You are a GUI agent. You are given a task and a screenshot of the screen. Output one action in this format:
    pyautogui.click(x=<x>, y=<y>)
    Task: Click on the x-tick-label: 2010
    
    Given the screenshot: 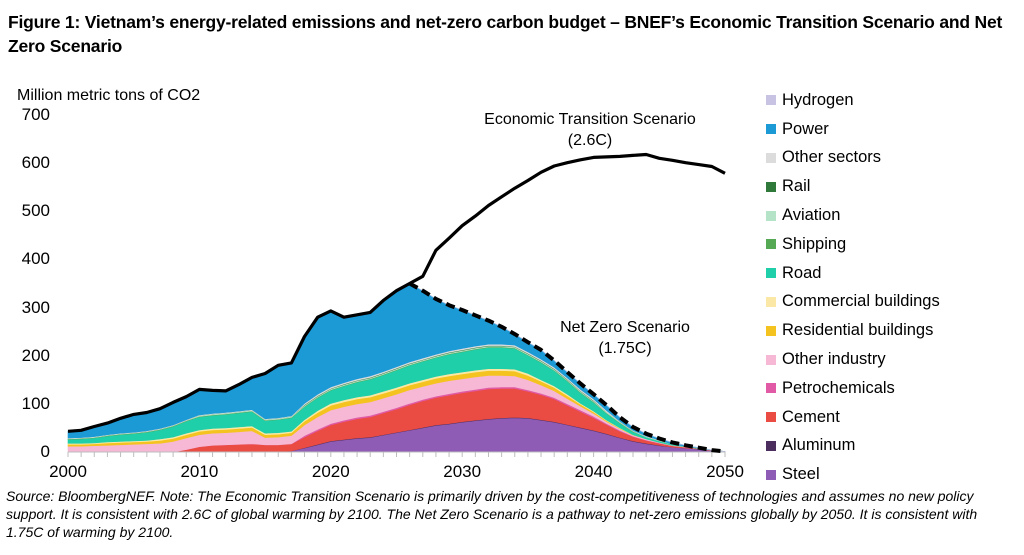 What is the action you would take?
    pyautogui.click(x=199, y=471)
    